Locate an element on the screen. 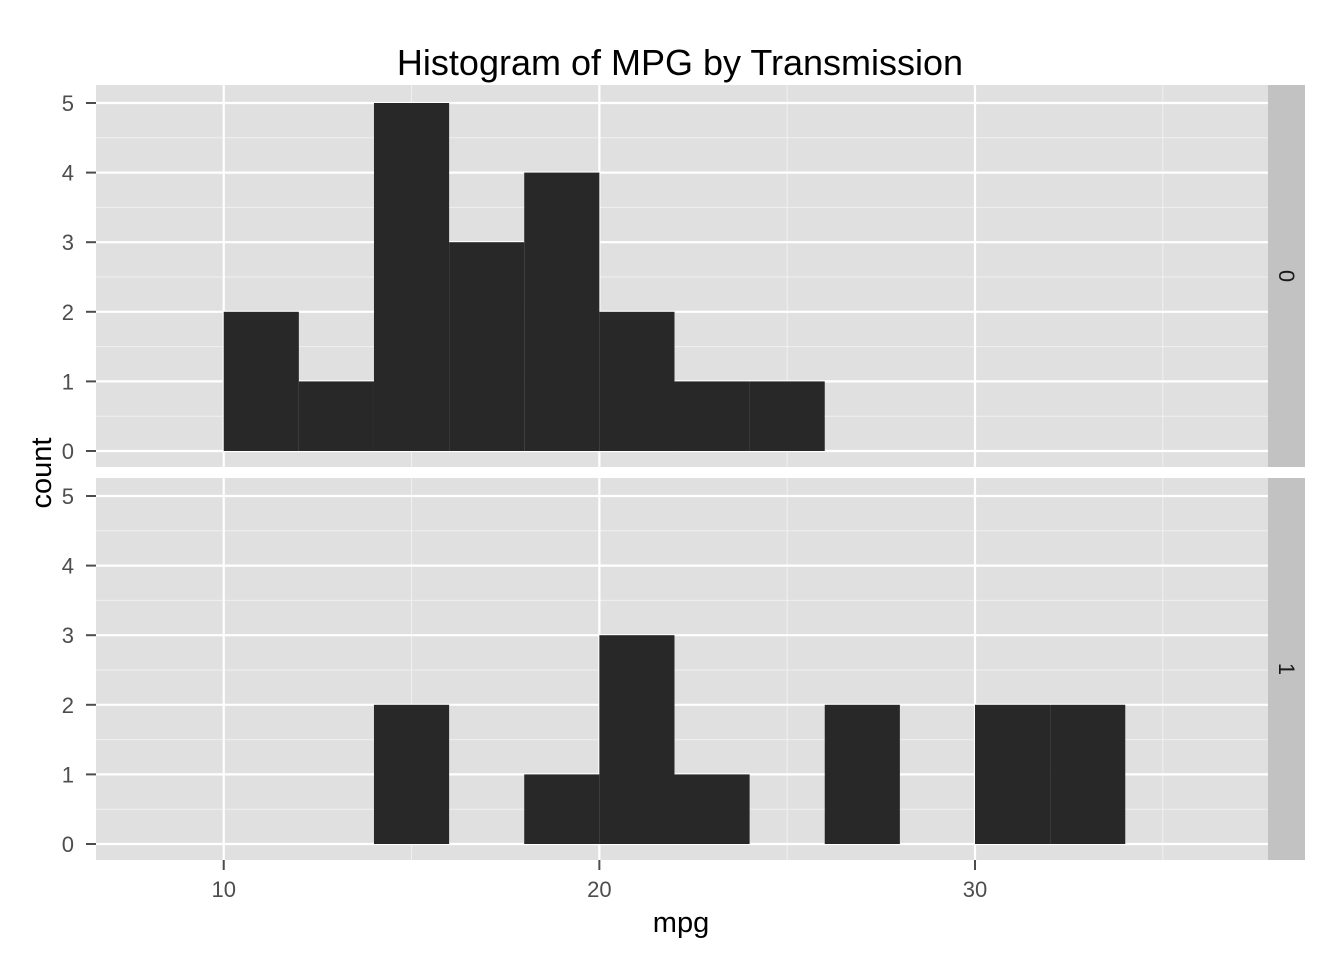  facet-strip-label: 0 is located at coordinates (1286, 276).